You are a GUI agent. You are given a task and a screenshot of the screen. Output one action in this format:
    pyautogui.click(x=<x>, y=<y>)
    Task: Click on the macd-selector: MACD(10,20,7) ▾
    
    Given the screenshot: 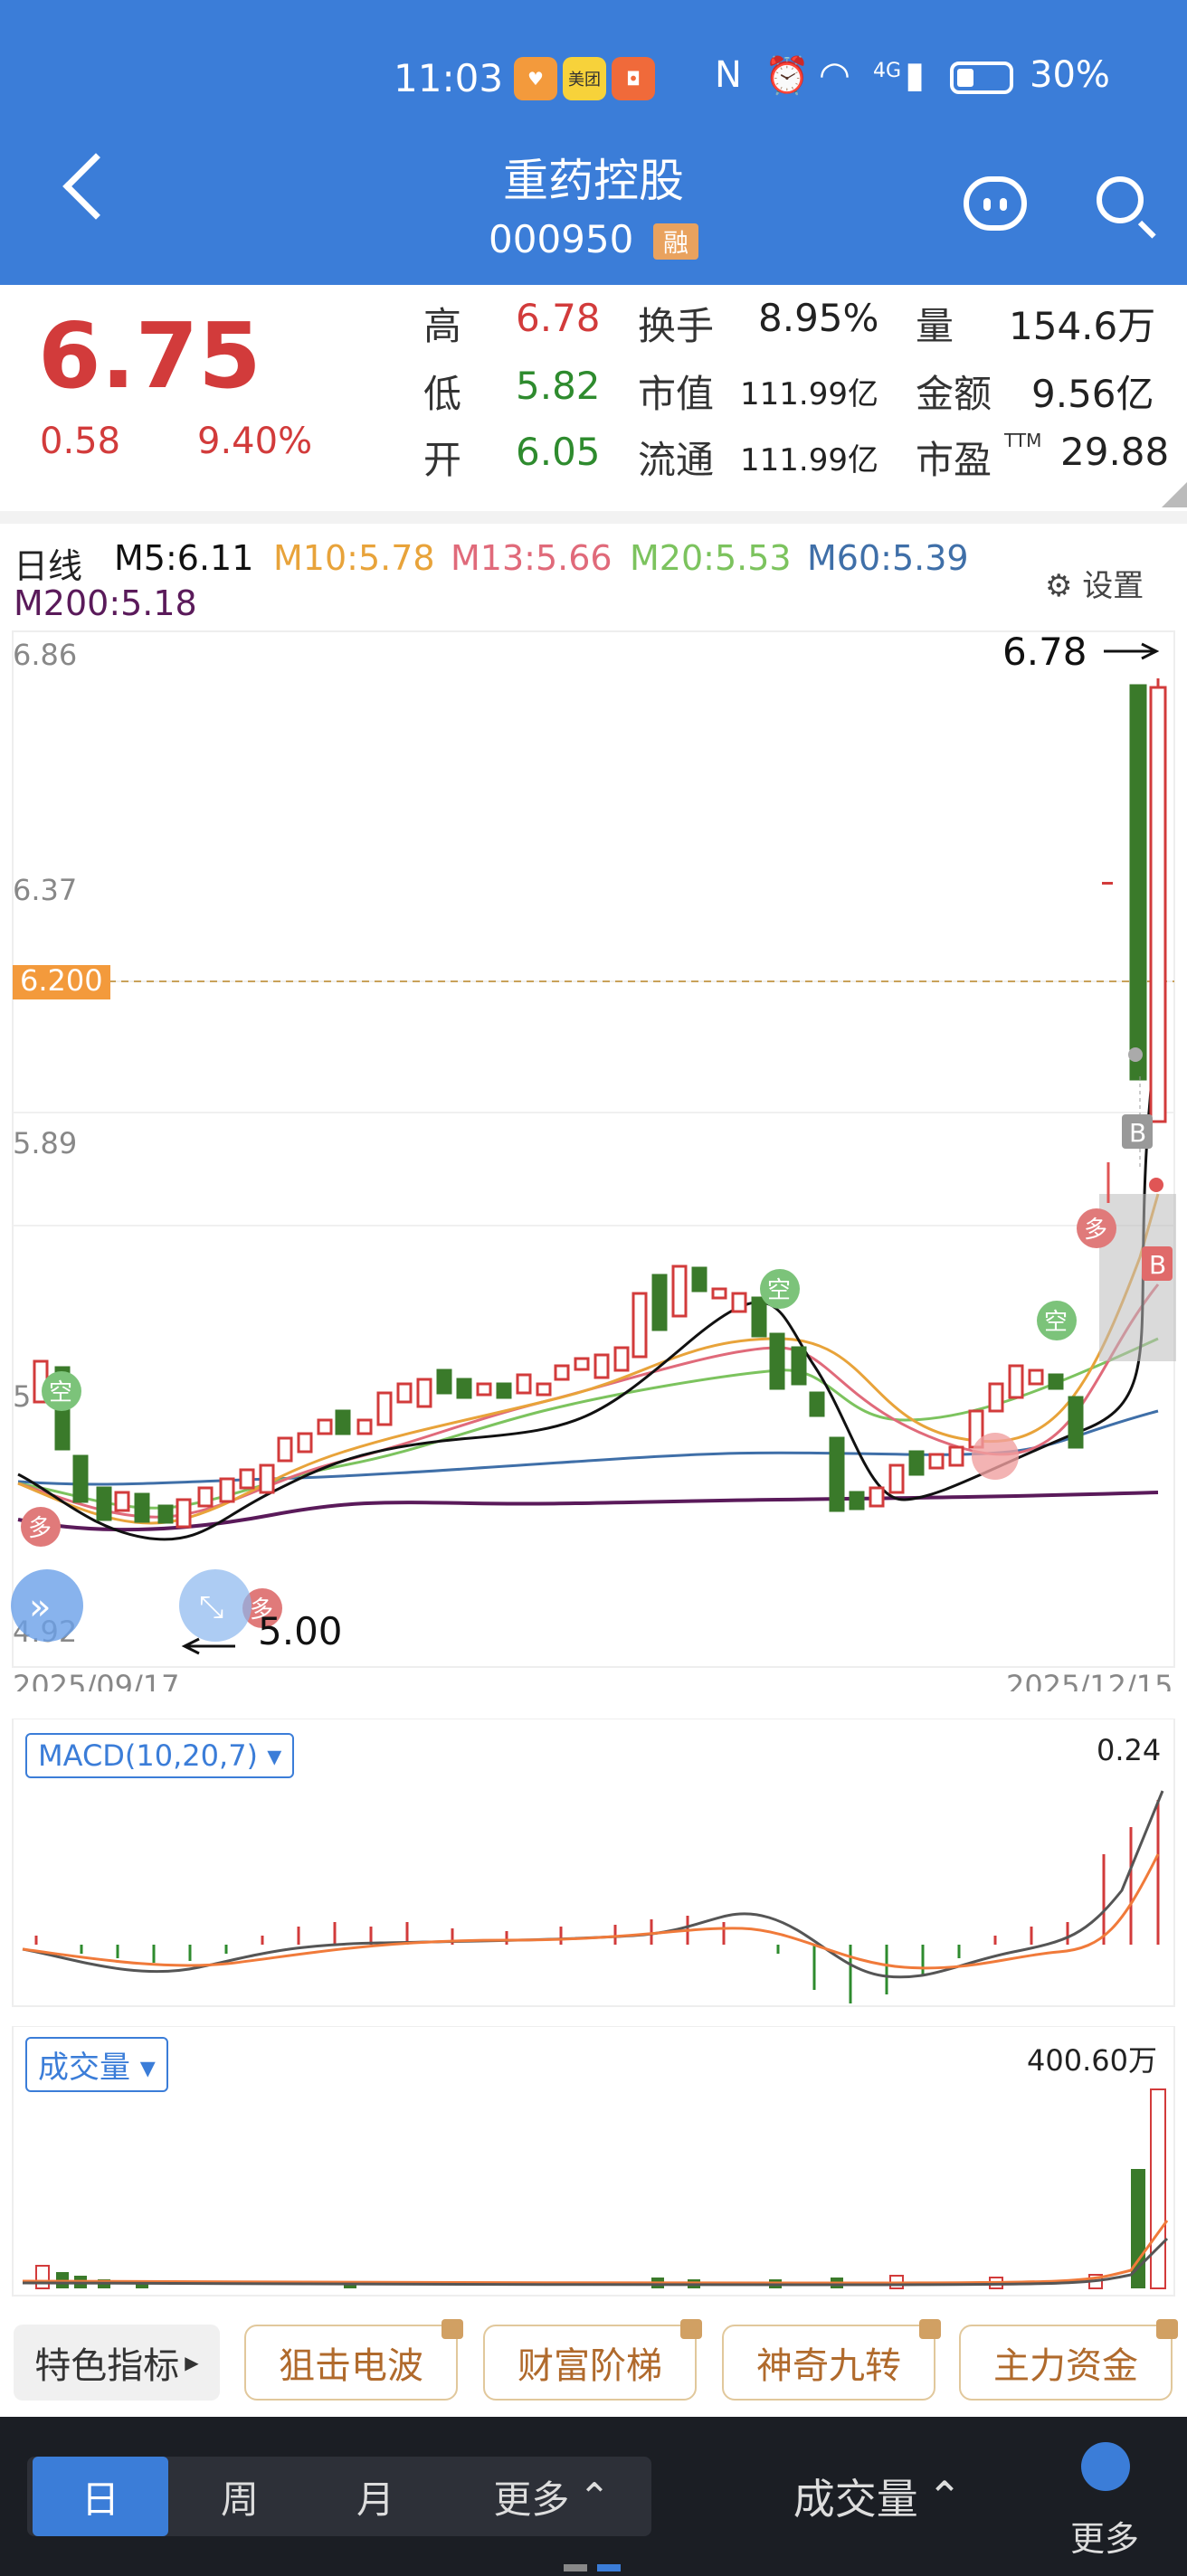 What is the action you would take?
    pyautogui.click(x=160, y=1756)
    